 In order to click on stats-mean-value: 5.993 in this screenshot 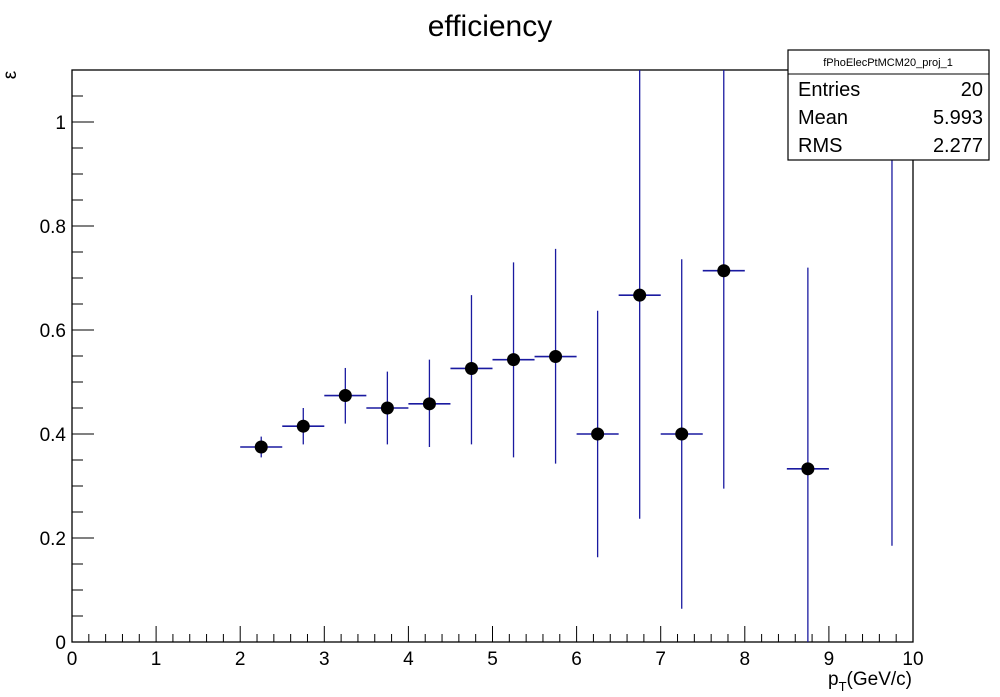, I will do `click(958, 118)`.